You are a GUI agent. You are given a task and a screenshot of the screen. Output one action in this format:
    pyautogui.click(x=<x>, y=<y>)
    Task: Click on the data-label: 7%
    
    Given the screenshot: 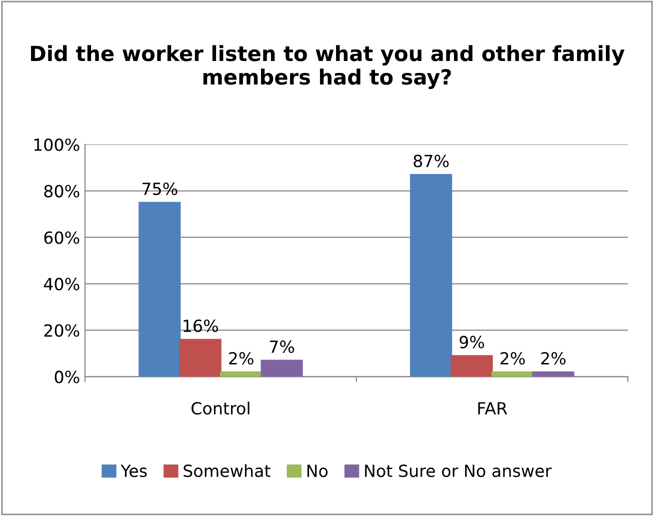 What is the action you would take?
    pyautogui.click(x=282, y=347)
    